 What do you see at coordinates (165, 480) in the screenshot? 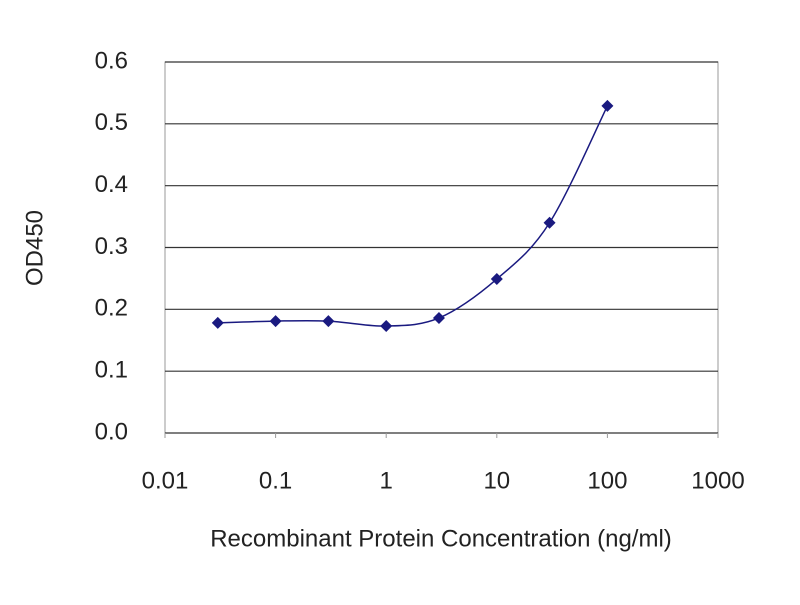
I see `x-tick-label: 0.01` at bounding box center [165, 480].